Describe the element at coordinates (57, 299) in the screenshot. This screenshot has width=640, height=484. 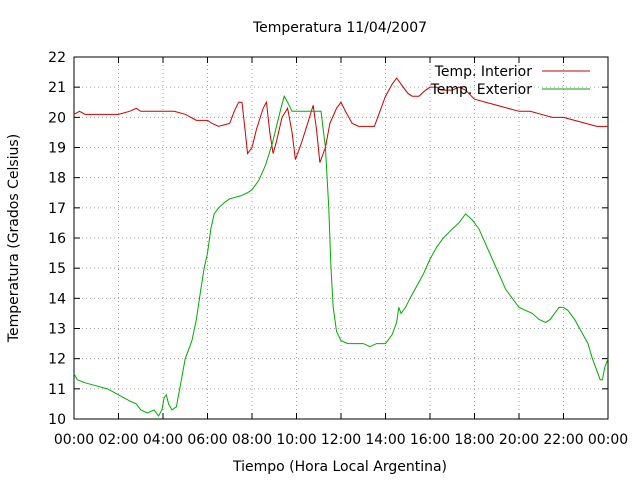
I see `y-tick-label: 14` at that location.